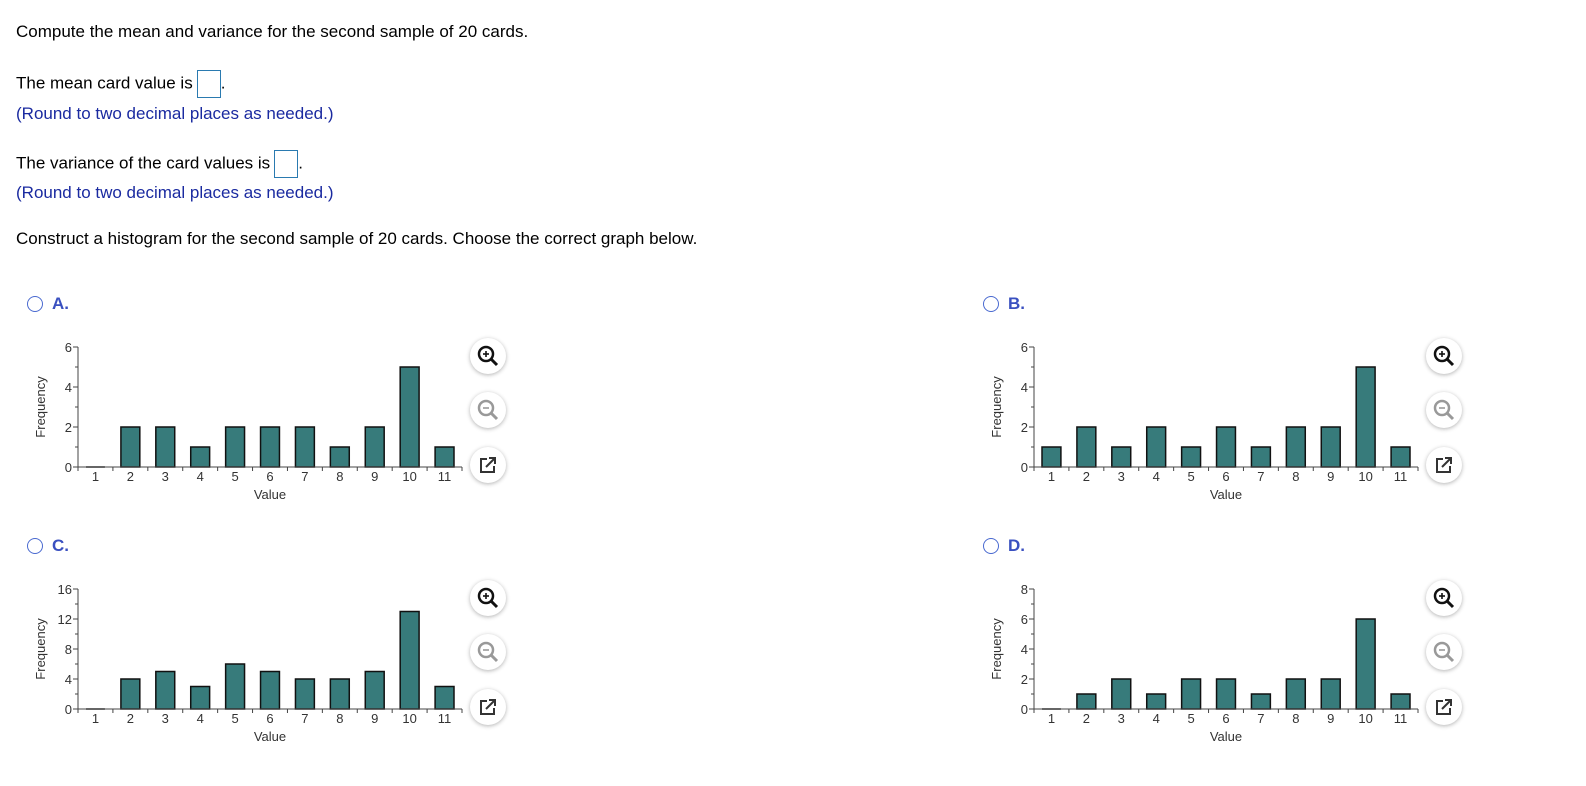 Image resolution: width=1586 pixels, height=786 pixels. What do you see at coordinates (1016, 545) in the screenshot?
I see `option-label: D.` at bounding box center [1016, 545].